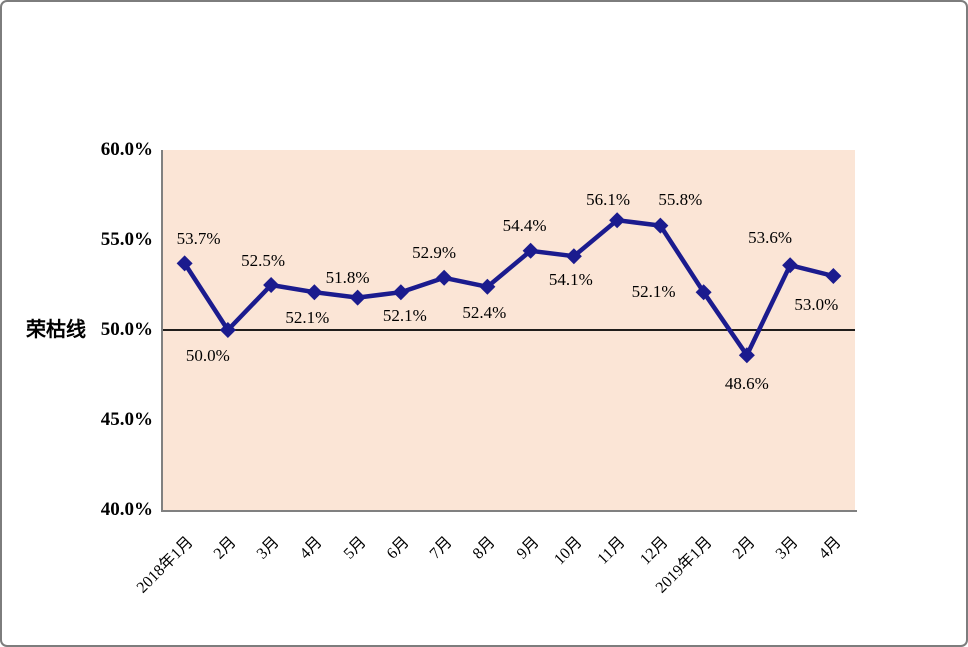  I want to click on data-label: 52.4%, so click(484, 312).